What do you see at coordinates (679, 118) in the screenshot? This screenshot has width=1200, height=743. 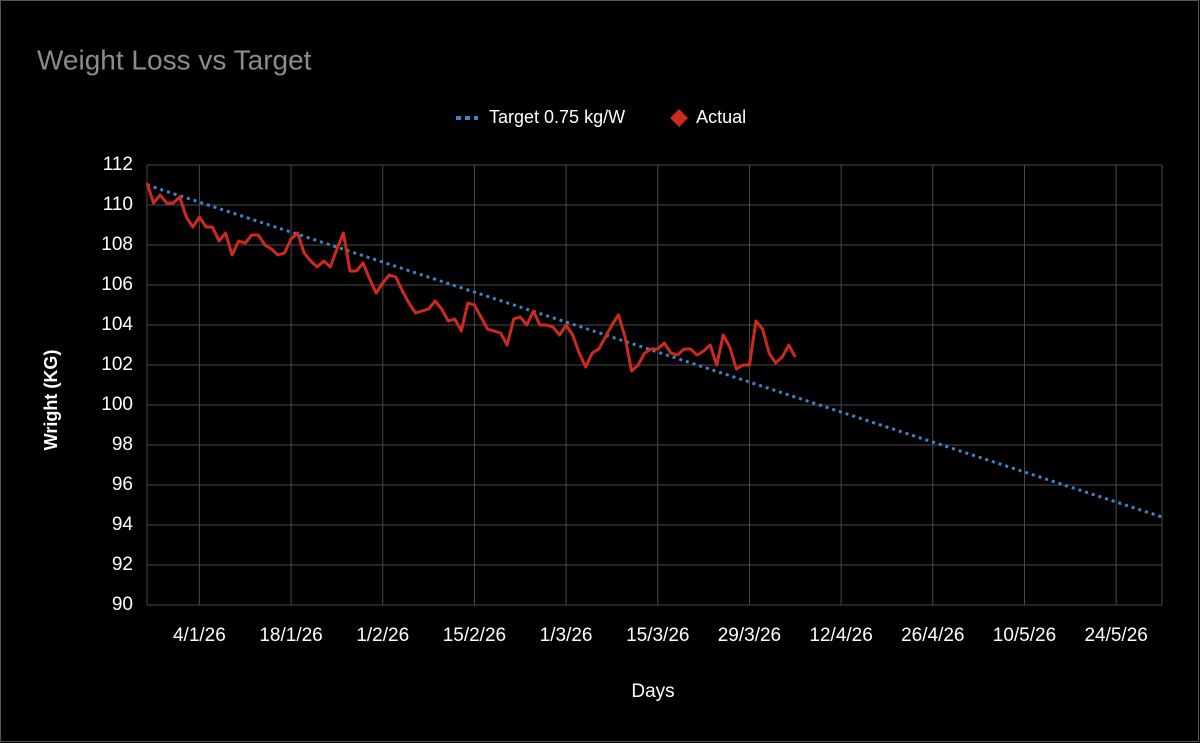 I see `legend-marker` at bounding box center [679, 118].